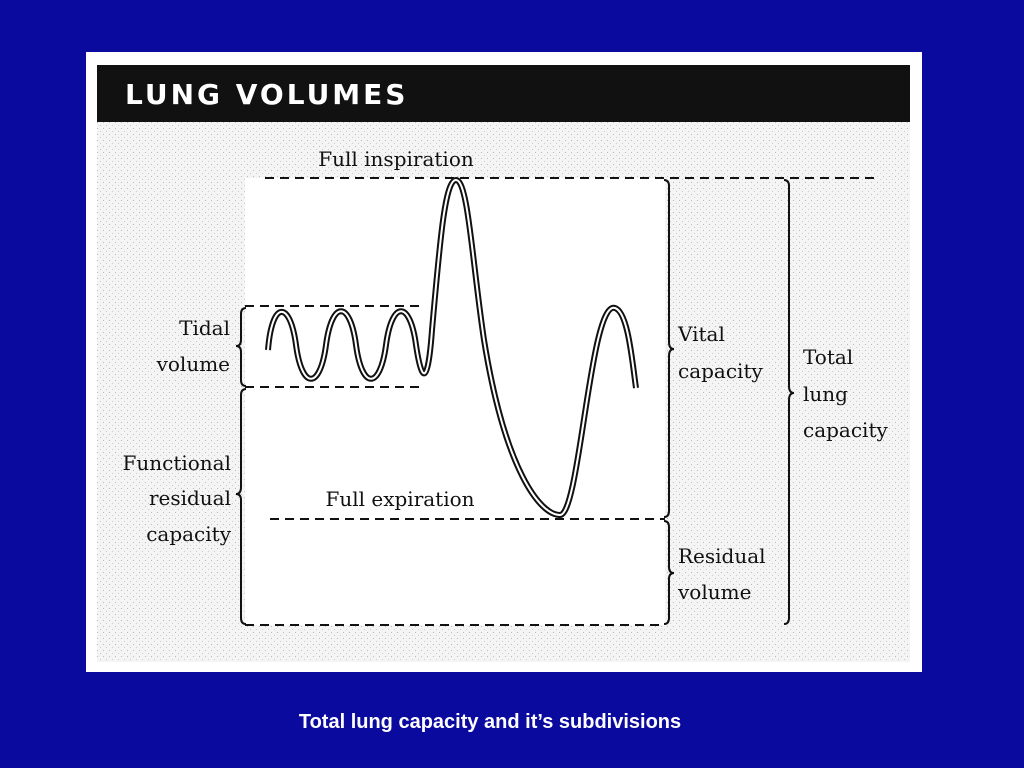 The height and width of the screenshot is (768, 1024). What do you see at coordinates (396, 159) in the screenshot?
I see `full-inspiration-label: Full inspiration` at bounding box center [396, 159].